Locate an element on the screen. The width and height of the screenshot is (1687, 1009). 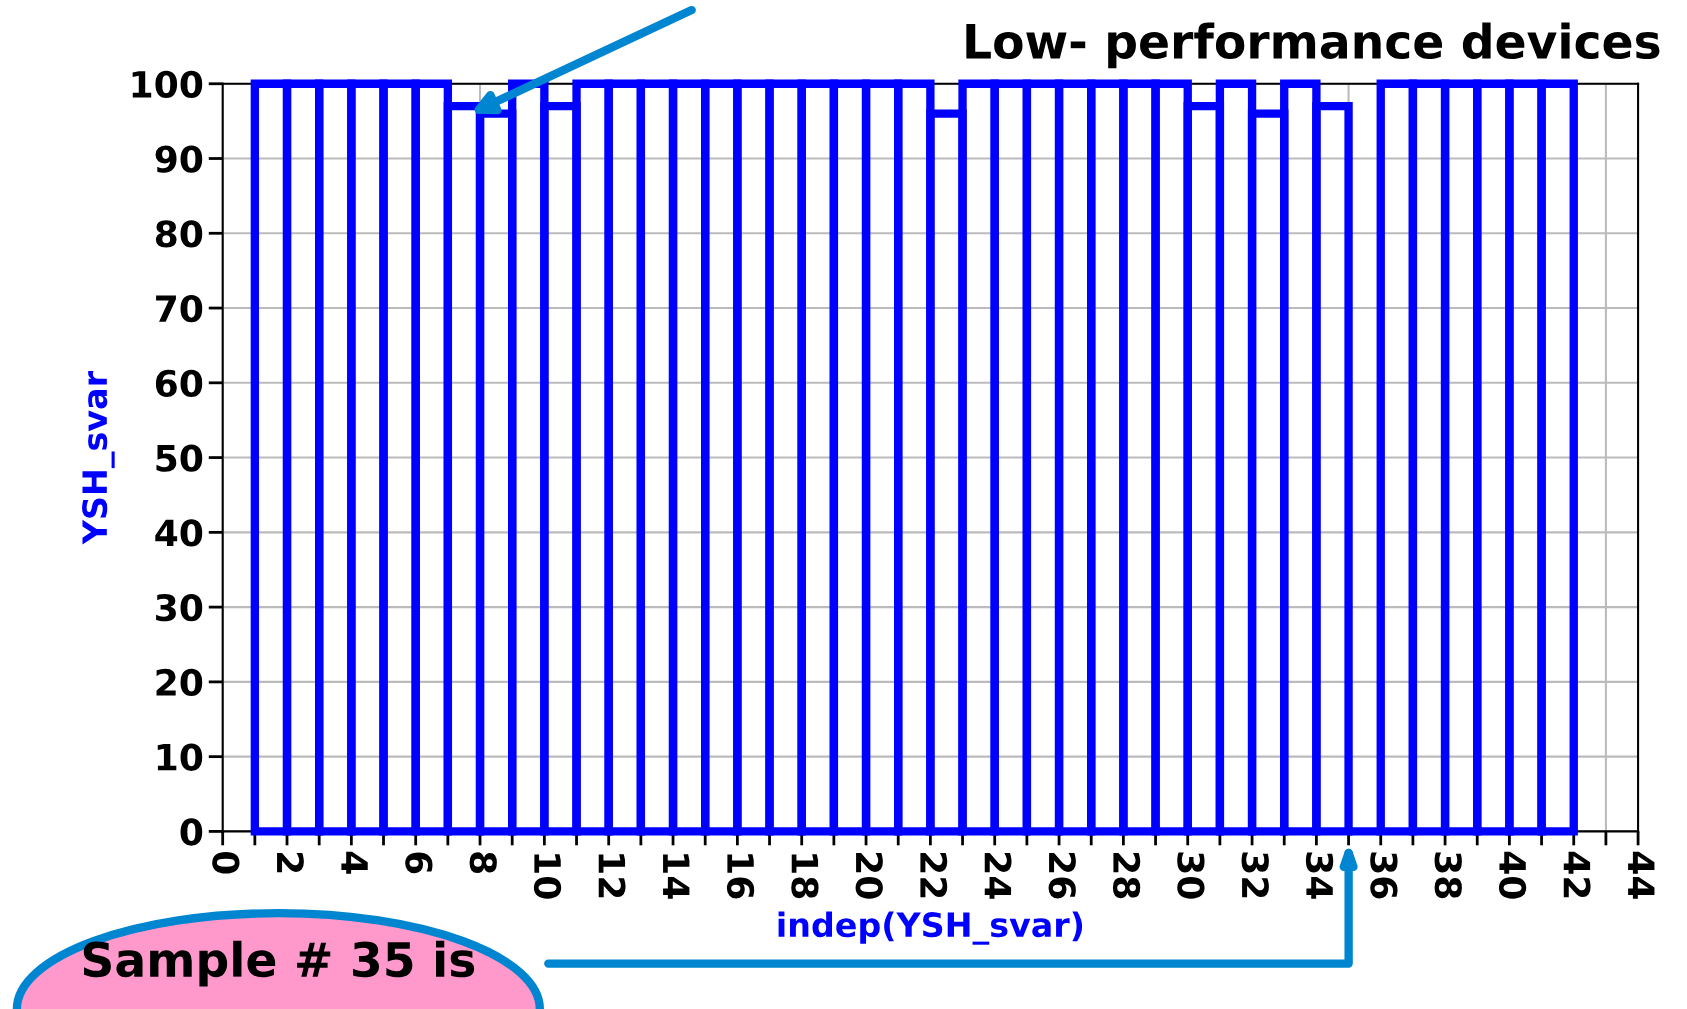
y-tick-label: 40 is located at coordinates (179, 533).